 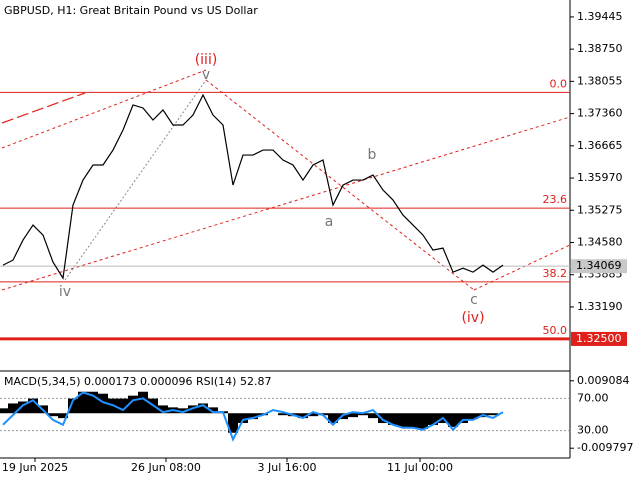 I want to click on x-tick-label: 11 Jul 00:00, so click(x=420, y=467).